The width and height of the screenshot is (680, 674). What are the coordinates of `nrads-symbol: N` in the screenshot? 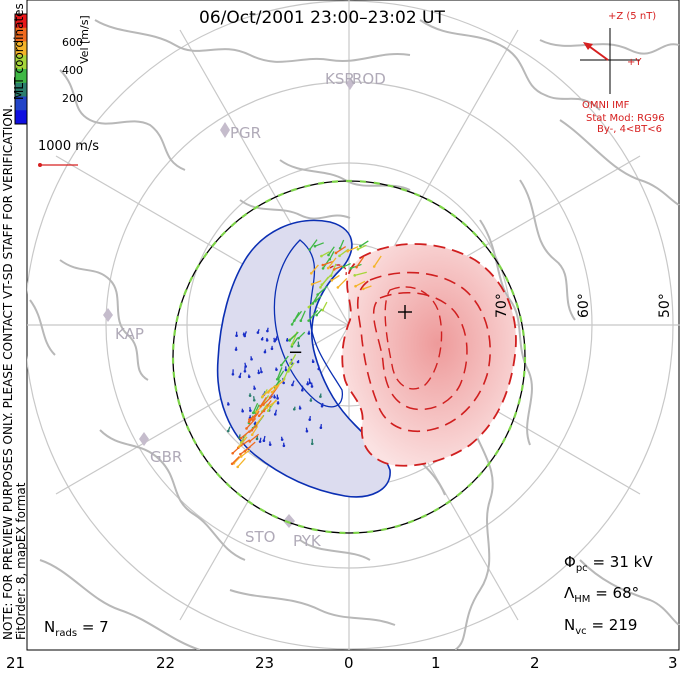 It's located at (50, 627).